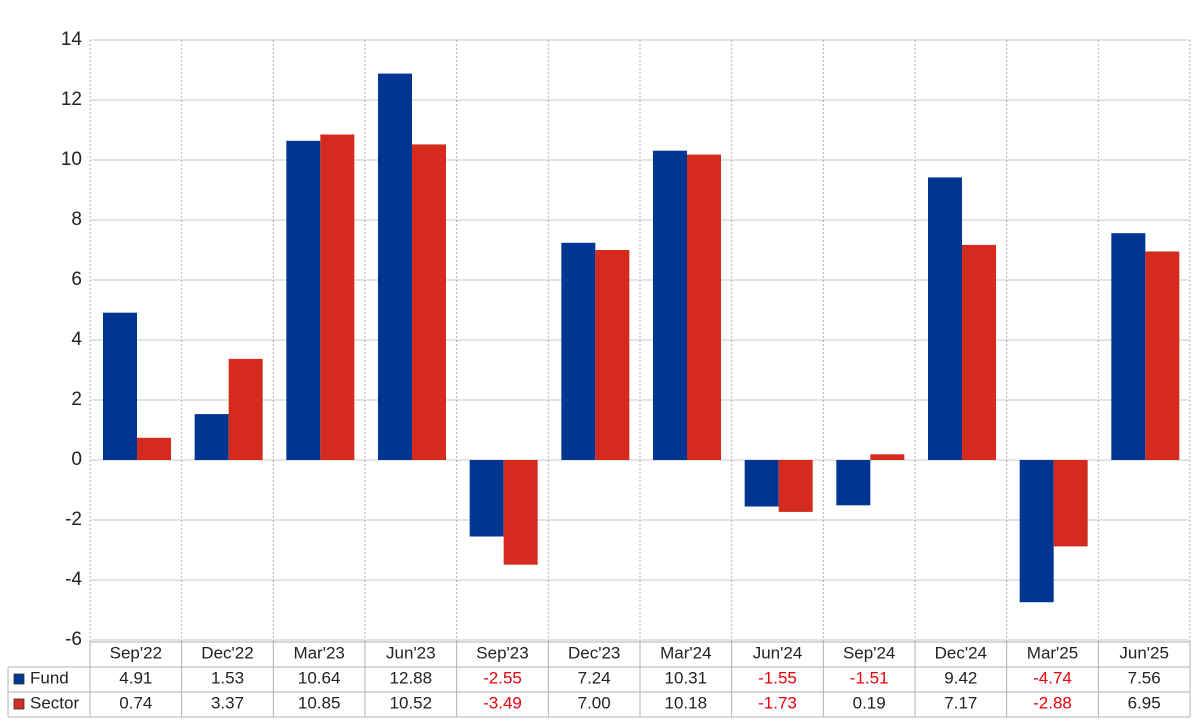 The width and height of the screenshot is (1200, 725). What do you see at coordinates (1144, 677) in the screenshot?
I see `table-value: 7.56` at bounding box center [1144, 677].